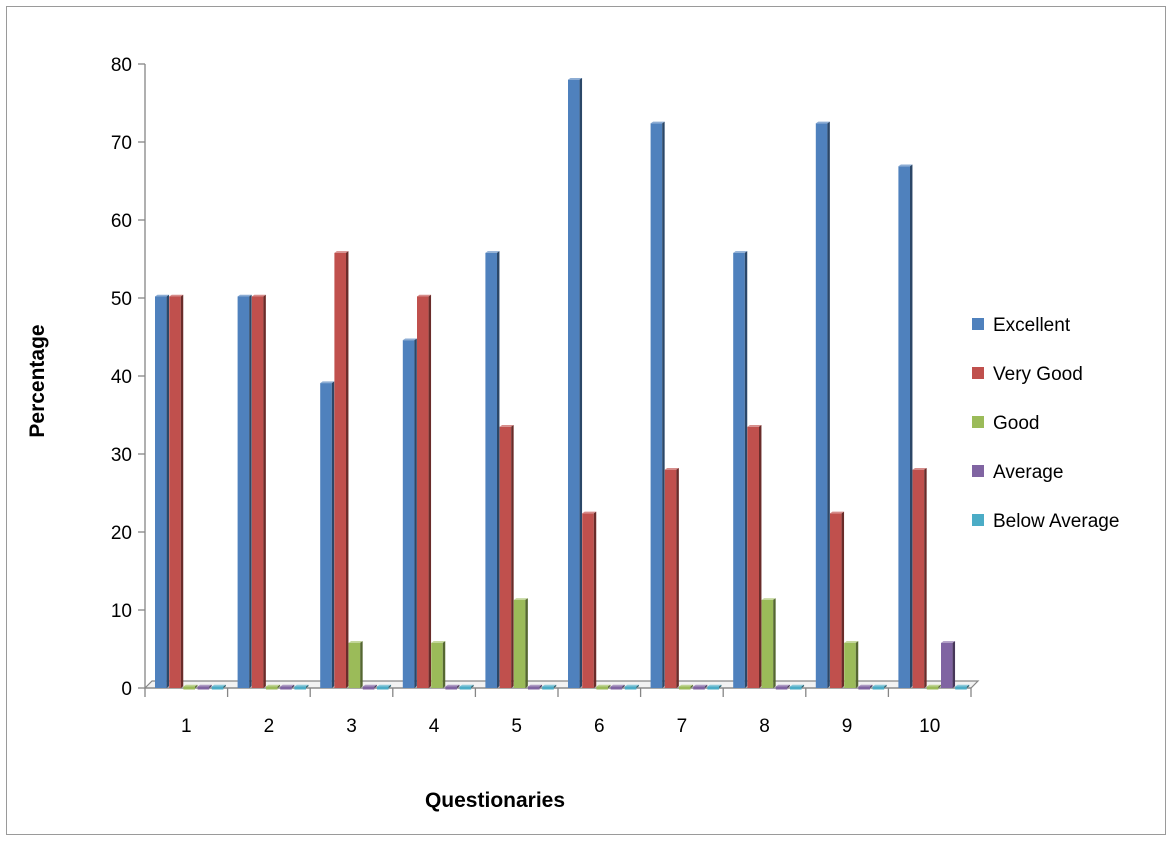 The height and width of the screenshot is (841, 1172). I want to click on x-tick-label: 8, so click(764, 726).